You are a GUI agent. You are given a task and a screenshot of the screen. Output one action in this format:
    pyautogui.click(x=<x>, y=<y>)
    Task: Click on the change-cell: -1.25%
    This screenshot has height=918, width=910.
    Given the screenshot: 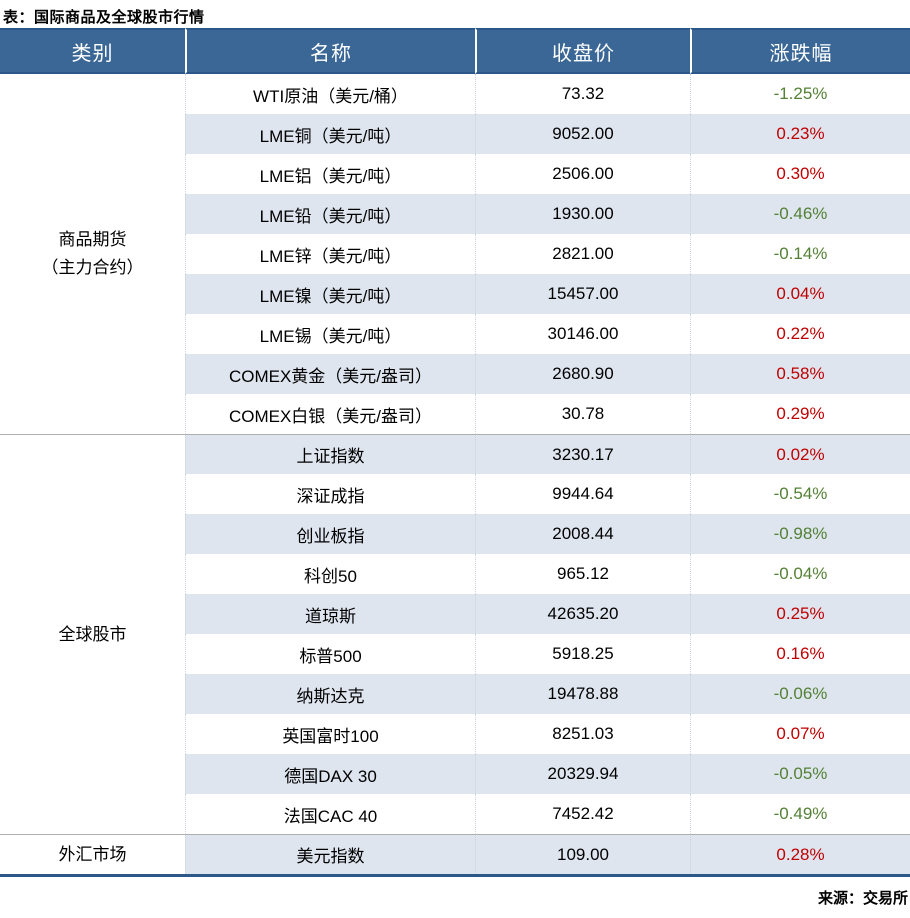 What is the action you would take?
    pyautogui.click(x=800, y=94)
    